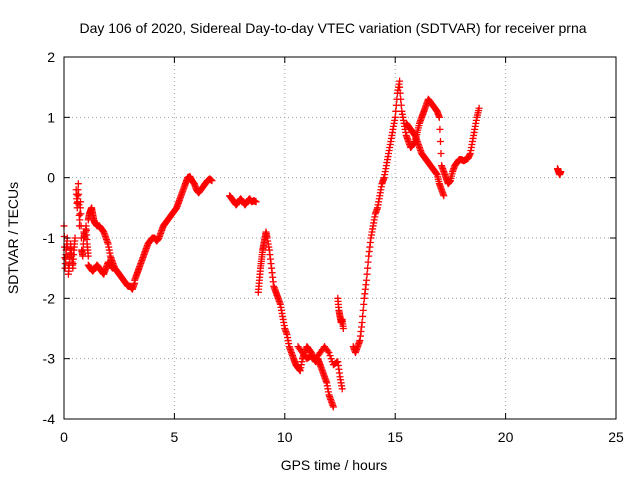  I want to click on y-axis-label: SDTVAR / TECUs, so click(13, 238).